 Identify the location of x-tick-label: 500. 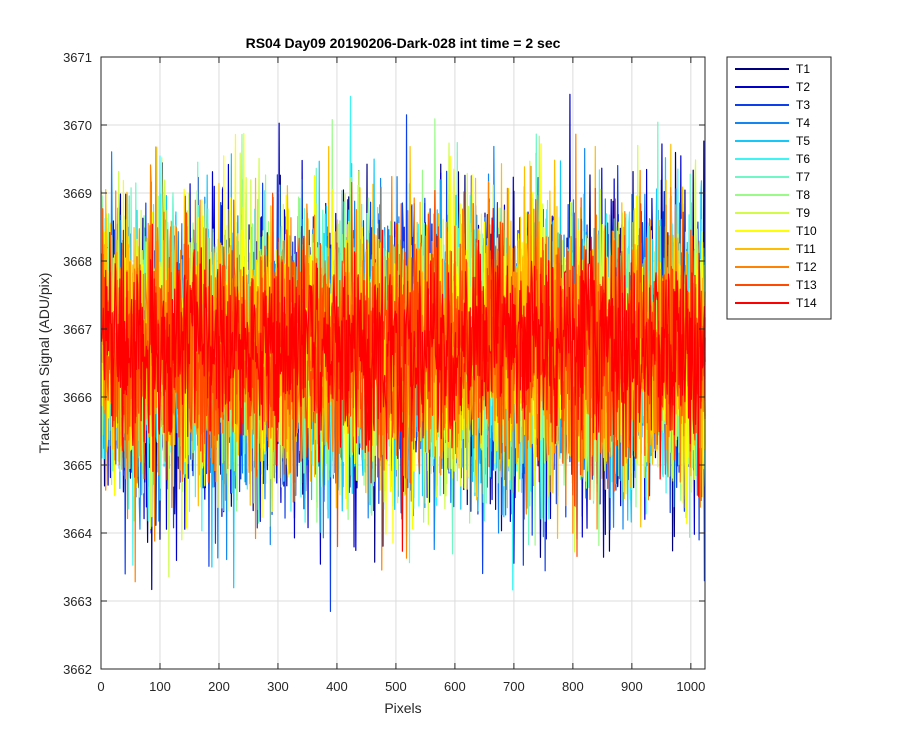
(396, 686).